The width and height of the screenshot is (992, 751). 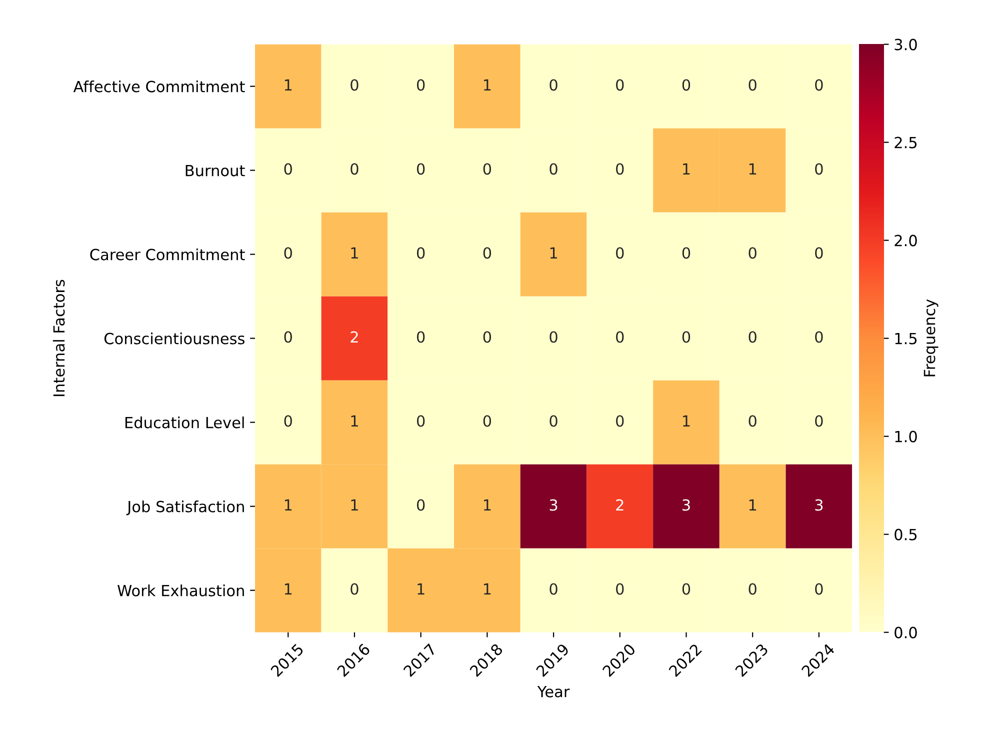 I want to click on y-tick-label: Education Level, so click(x=184, y=422).